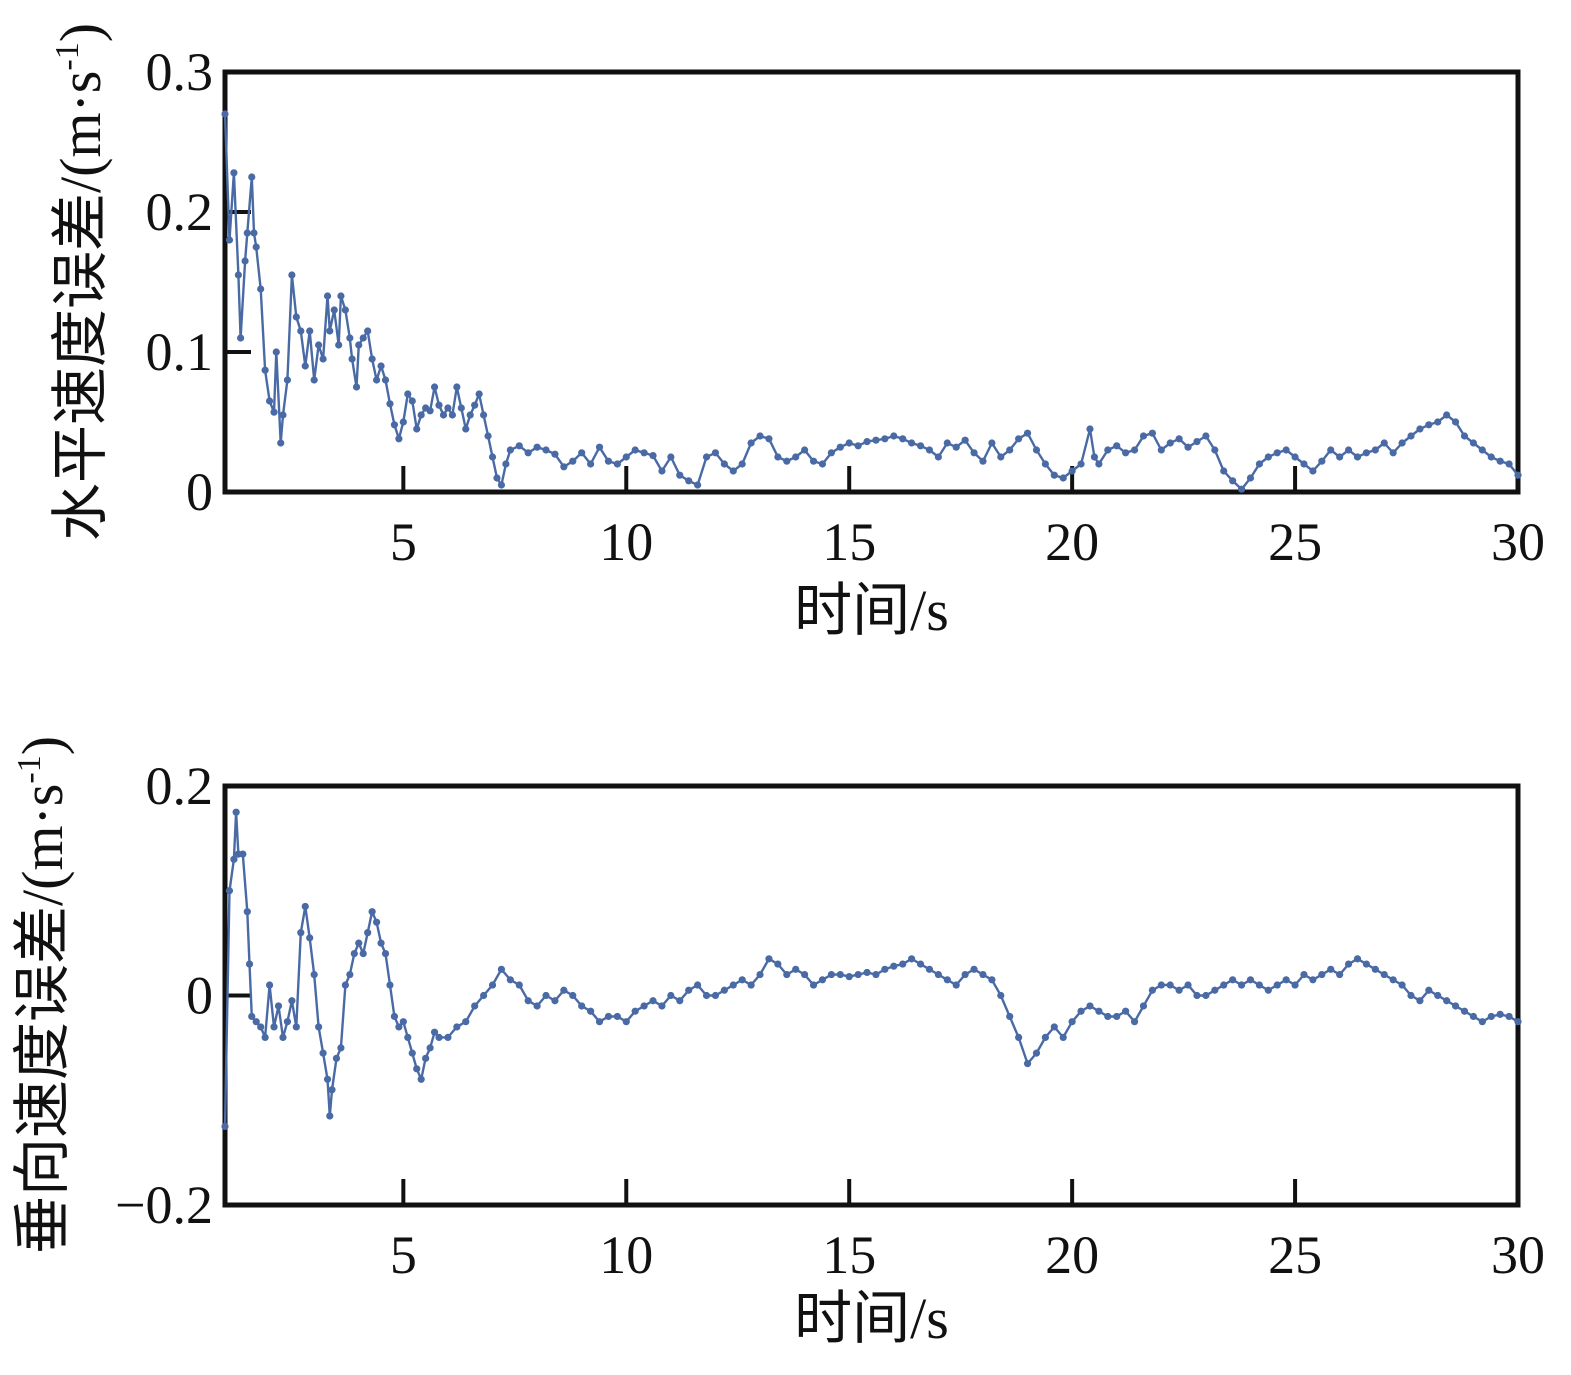 The image size is (1571, 1375). I want to click on y-axis-title-main: 水平速度误差/(m·s, so click(80, 306).